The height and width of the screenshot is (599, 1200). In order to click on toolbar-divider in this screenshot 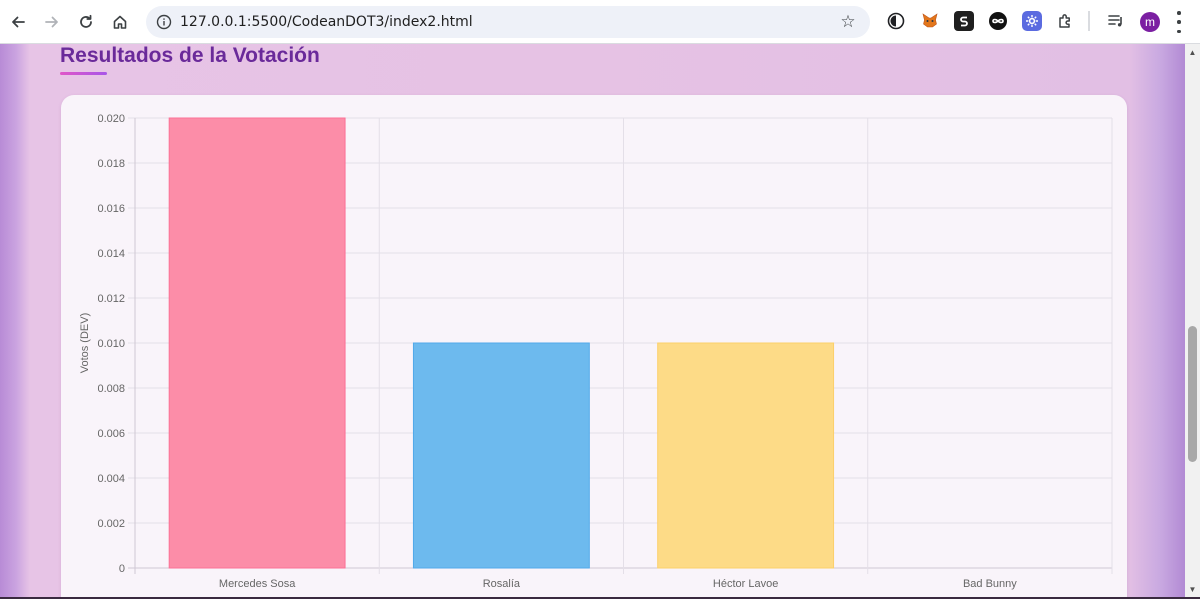, I will do `click(1089, 21)`.